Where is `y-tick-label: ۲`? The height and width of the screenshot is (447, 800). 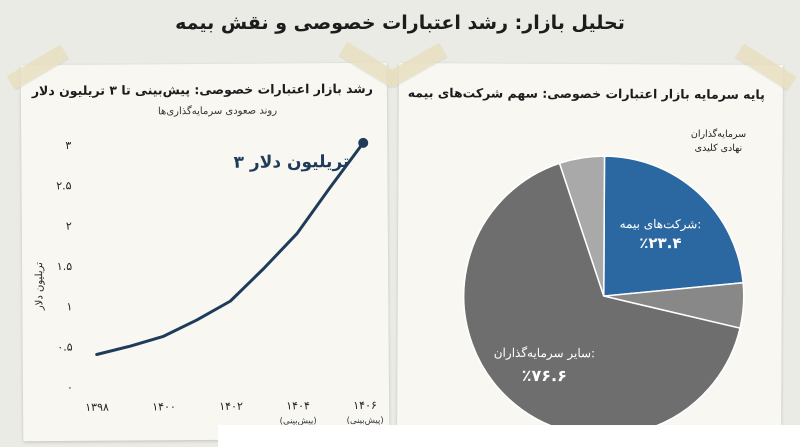
y-tick-label: ۲ is located at coordinates (69, 226).